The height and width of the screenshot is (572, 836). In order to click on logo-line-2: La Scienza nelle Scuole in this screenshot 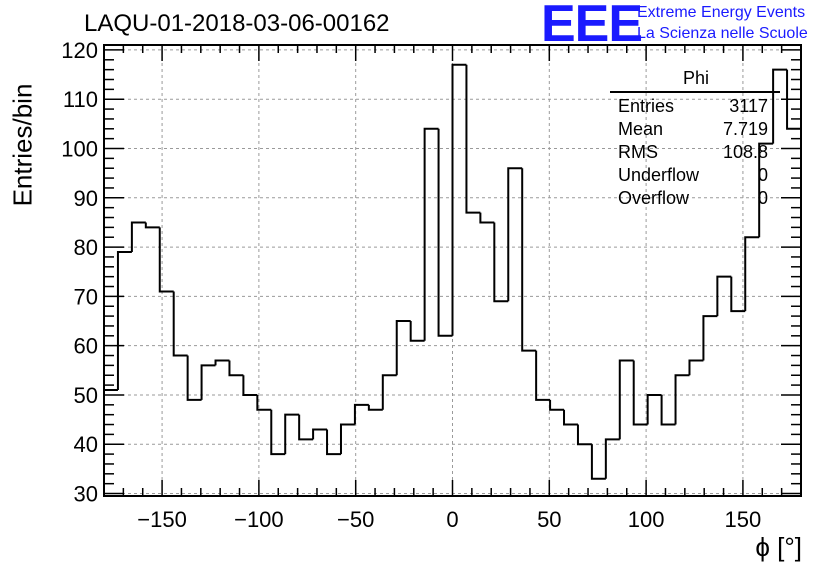, I will do `click(722, 33)`.